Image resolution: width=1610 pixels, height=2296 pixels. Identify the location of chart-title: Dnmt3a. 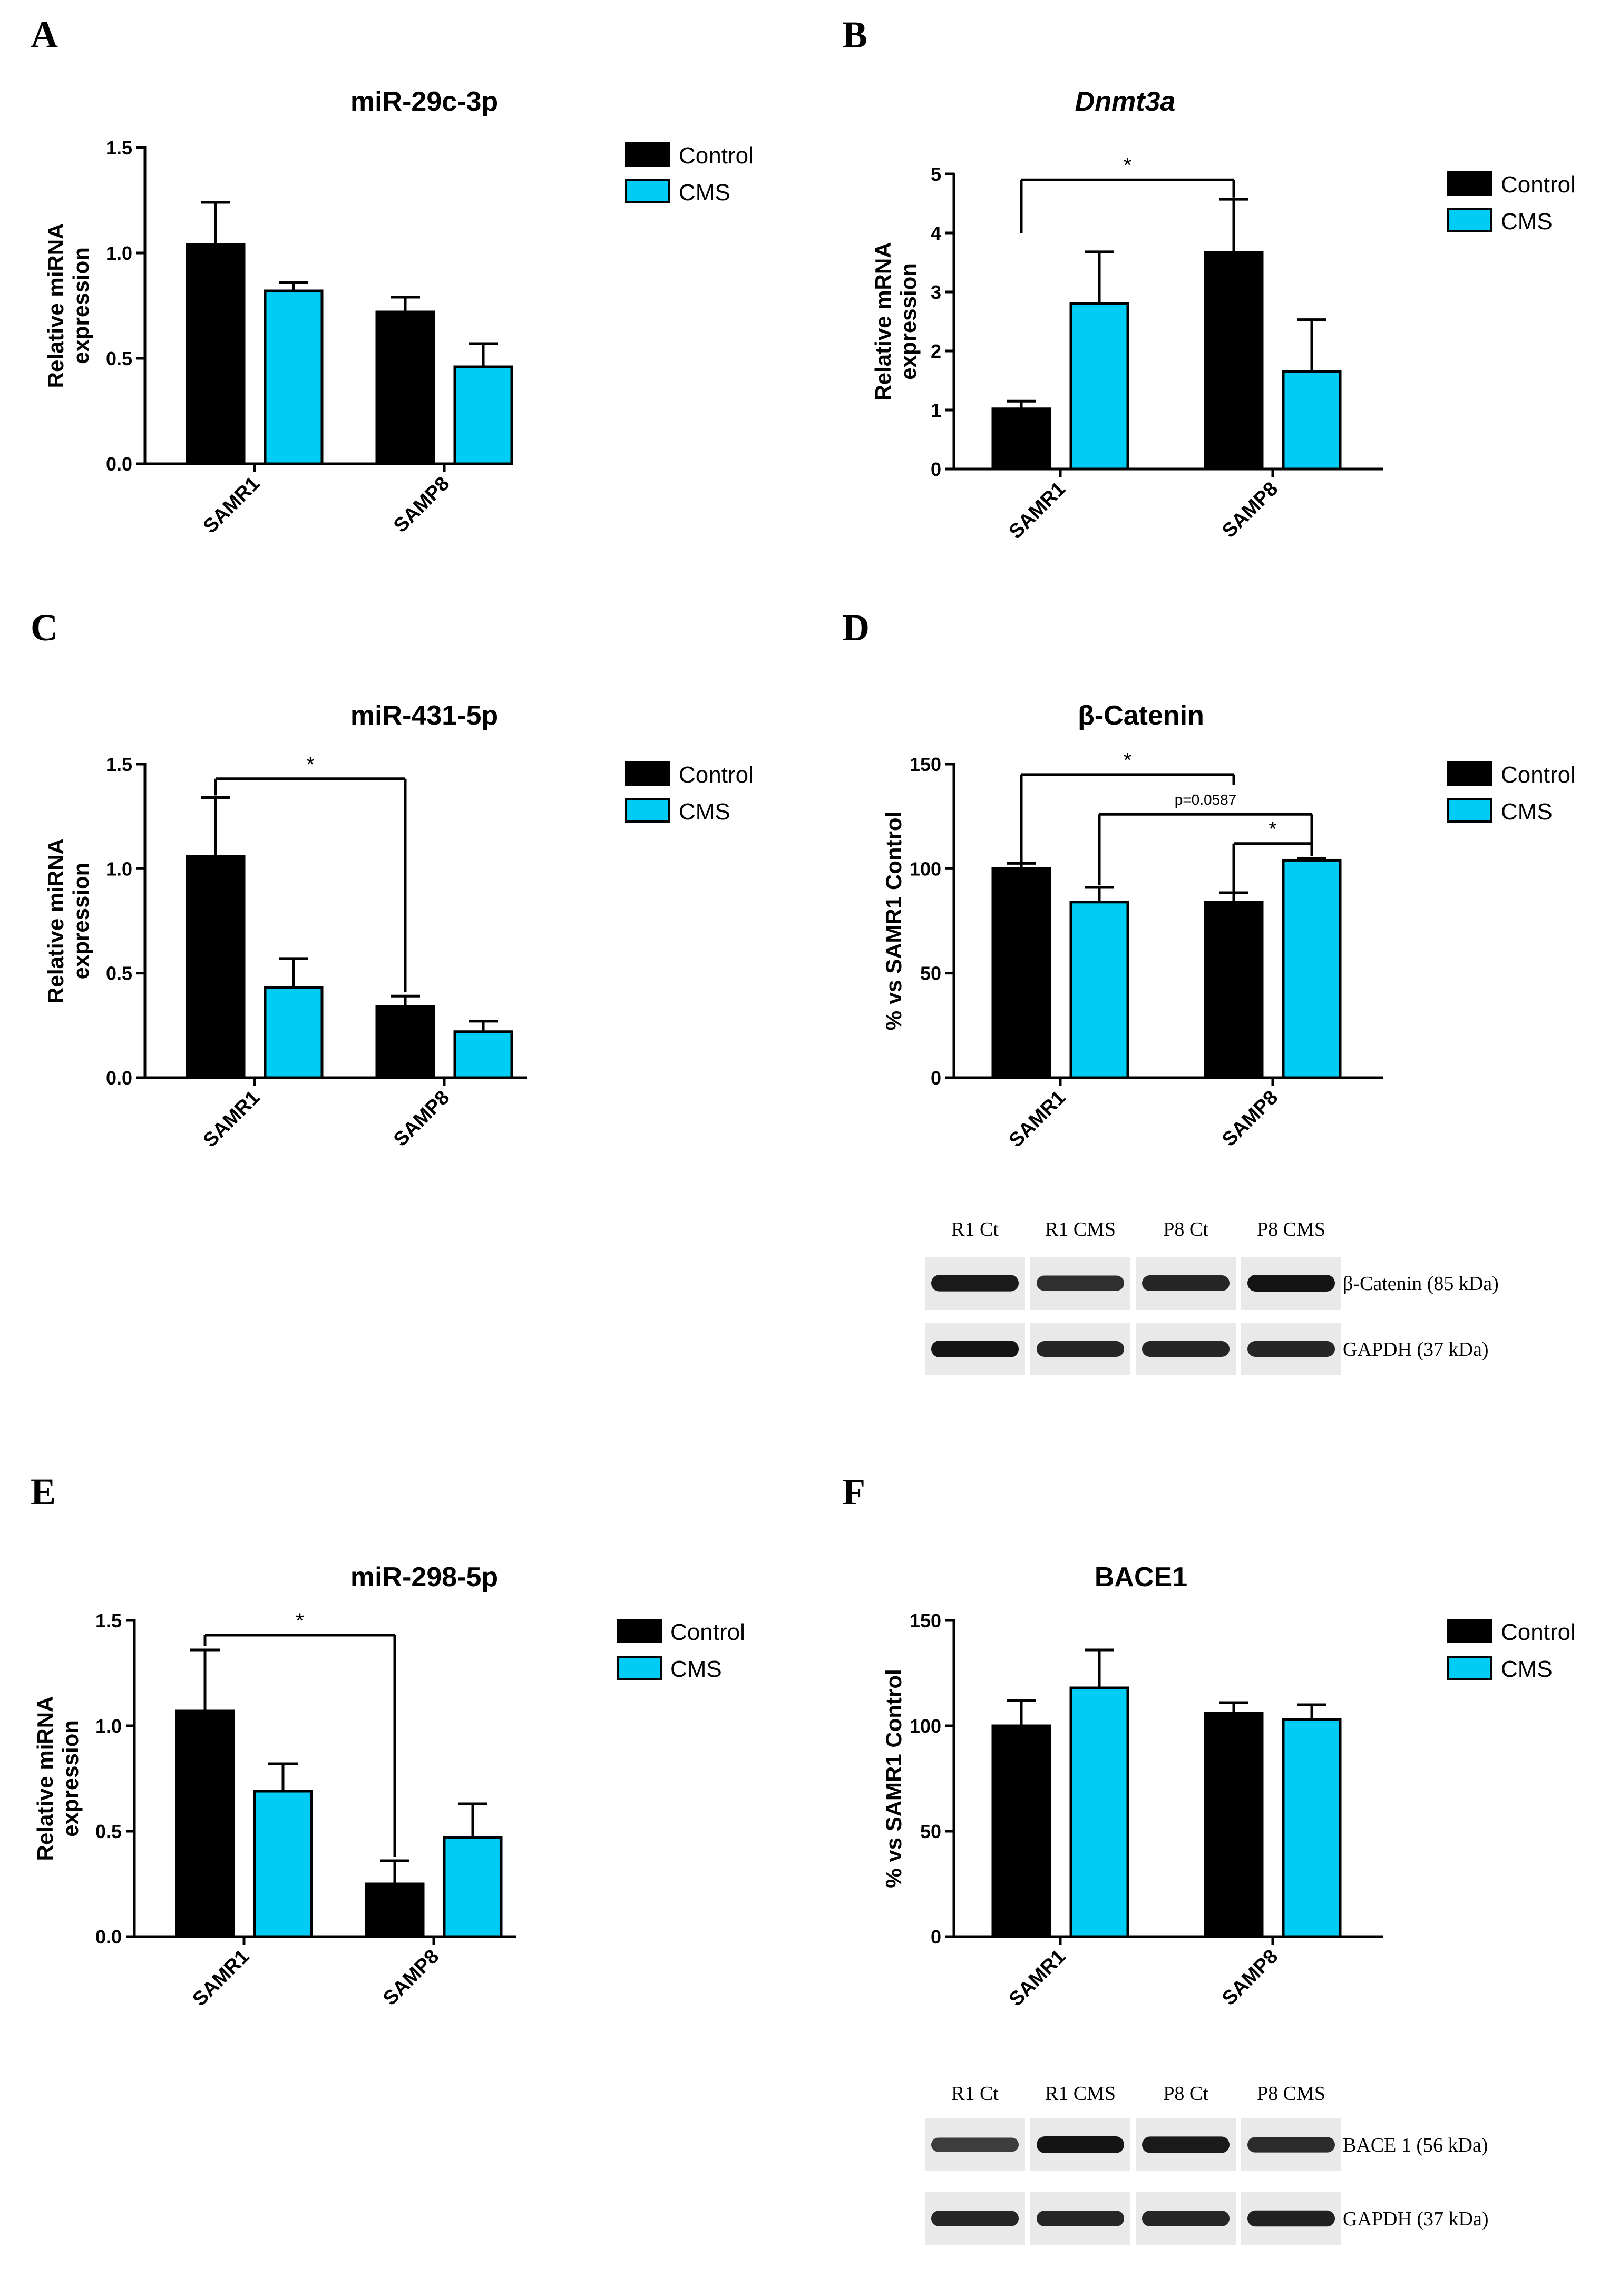
(1125, 101).